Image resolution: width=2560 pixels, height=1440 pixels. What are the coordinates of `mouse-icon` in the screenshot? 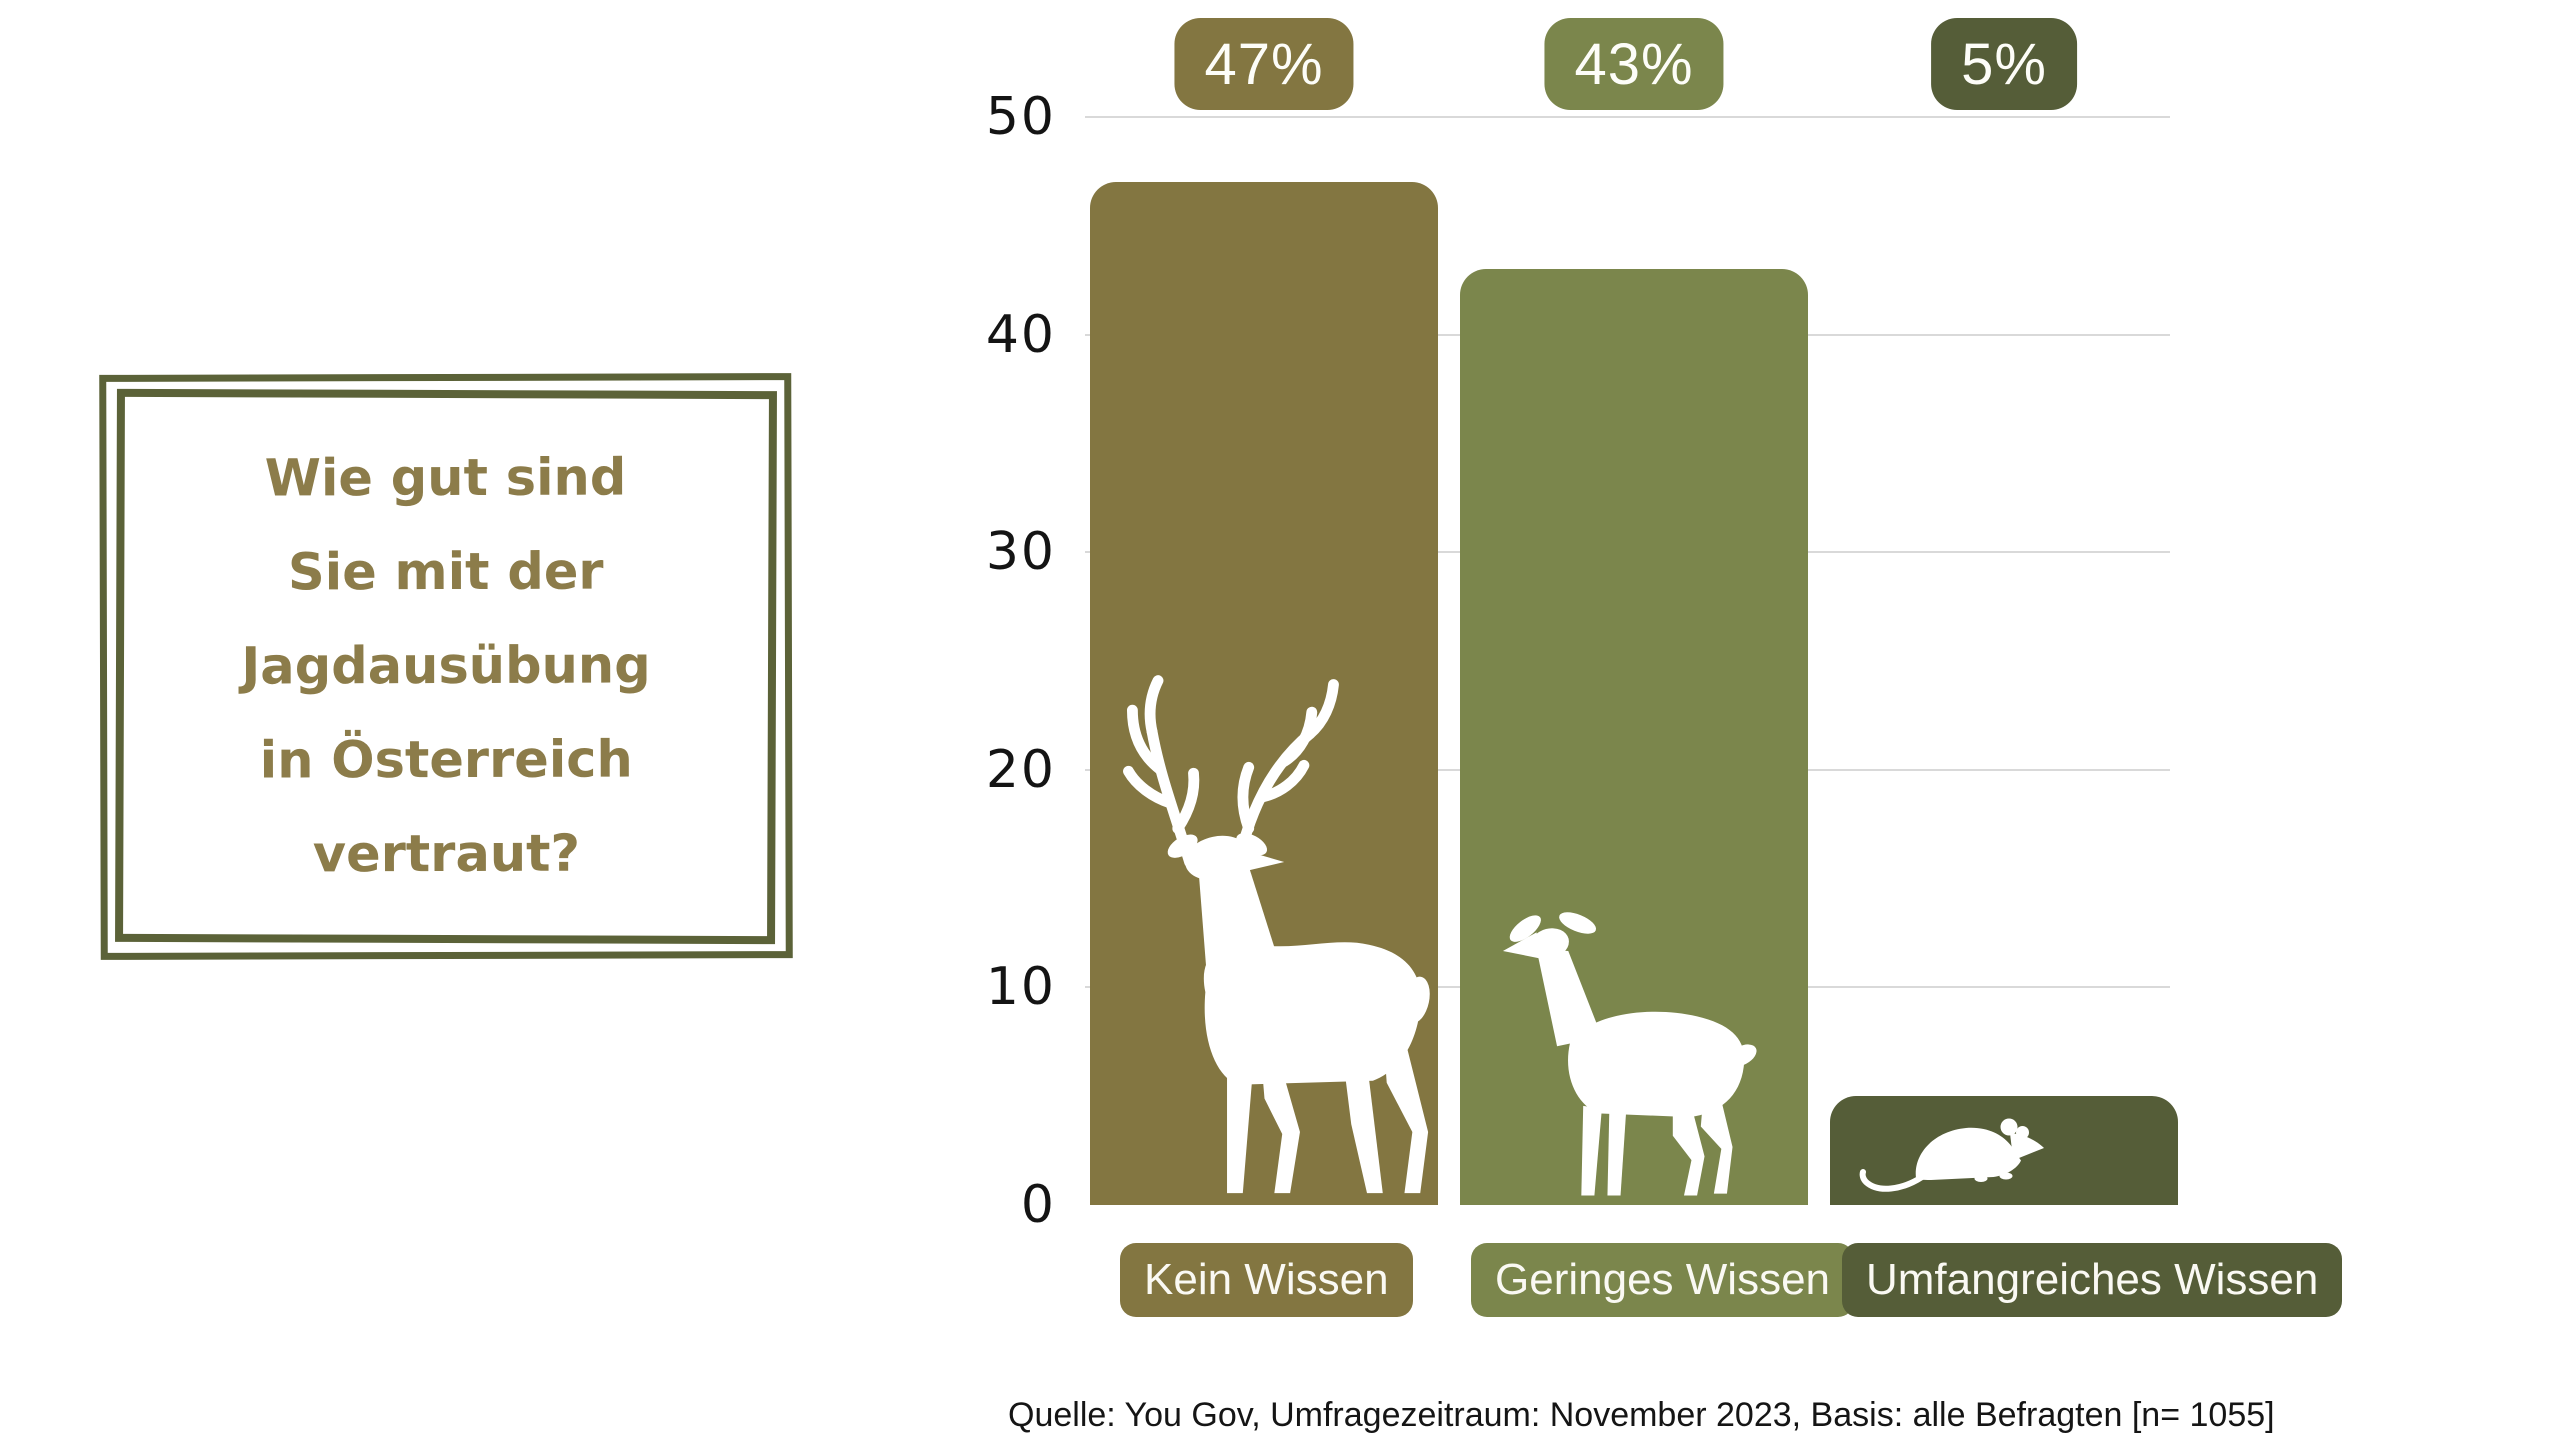 It's located at (2004, 1150).